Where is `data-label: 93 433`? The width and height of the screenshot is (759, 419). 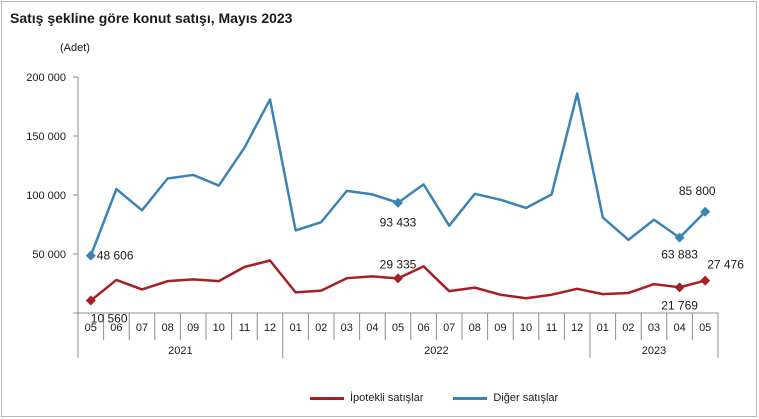 data-label: 93 433 is located at coordinates (398, 223).